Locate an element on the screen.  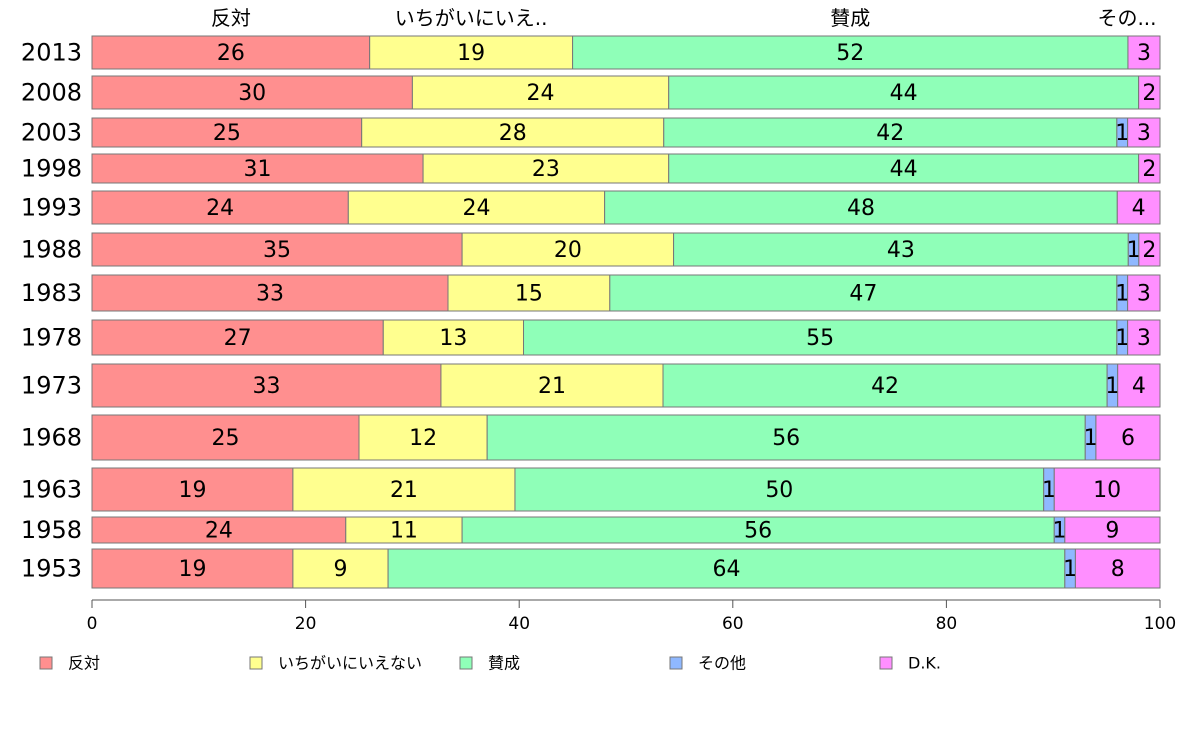
value-label-1953-series-4: 8 is located at coordinates (1118, 569).